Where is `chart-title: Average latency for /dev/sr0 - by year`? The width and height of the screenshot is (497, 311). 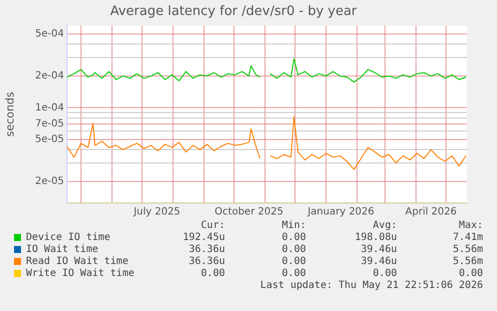 chart-title: Average latency for /dev/sr0 - by year is located at coordinates (234, 12).